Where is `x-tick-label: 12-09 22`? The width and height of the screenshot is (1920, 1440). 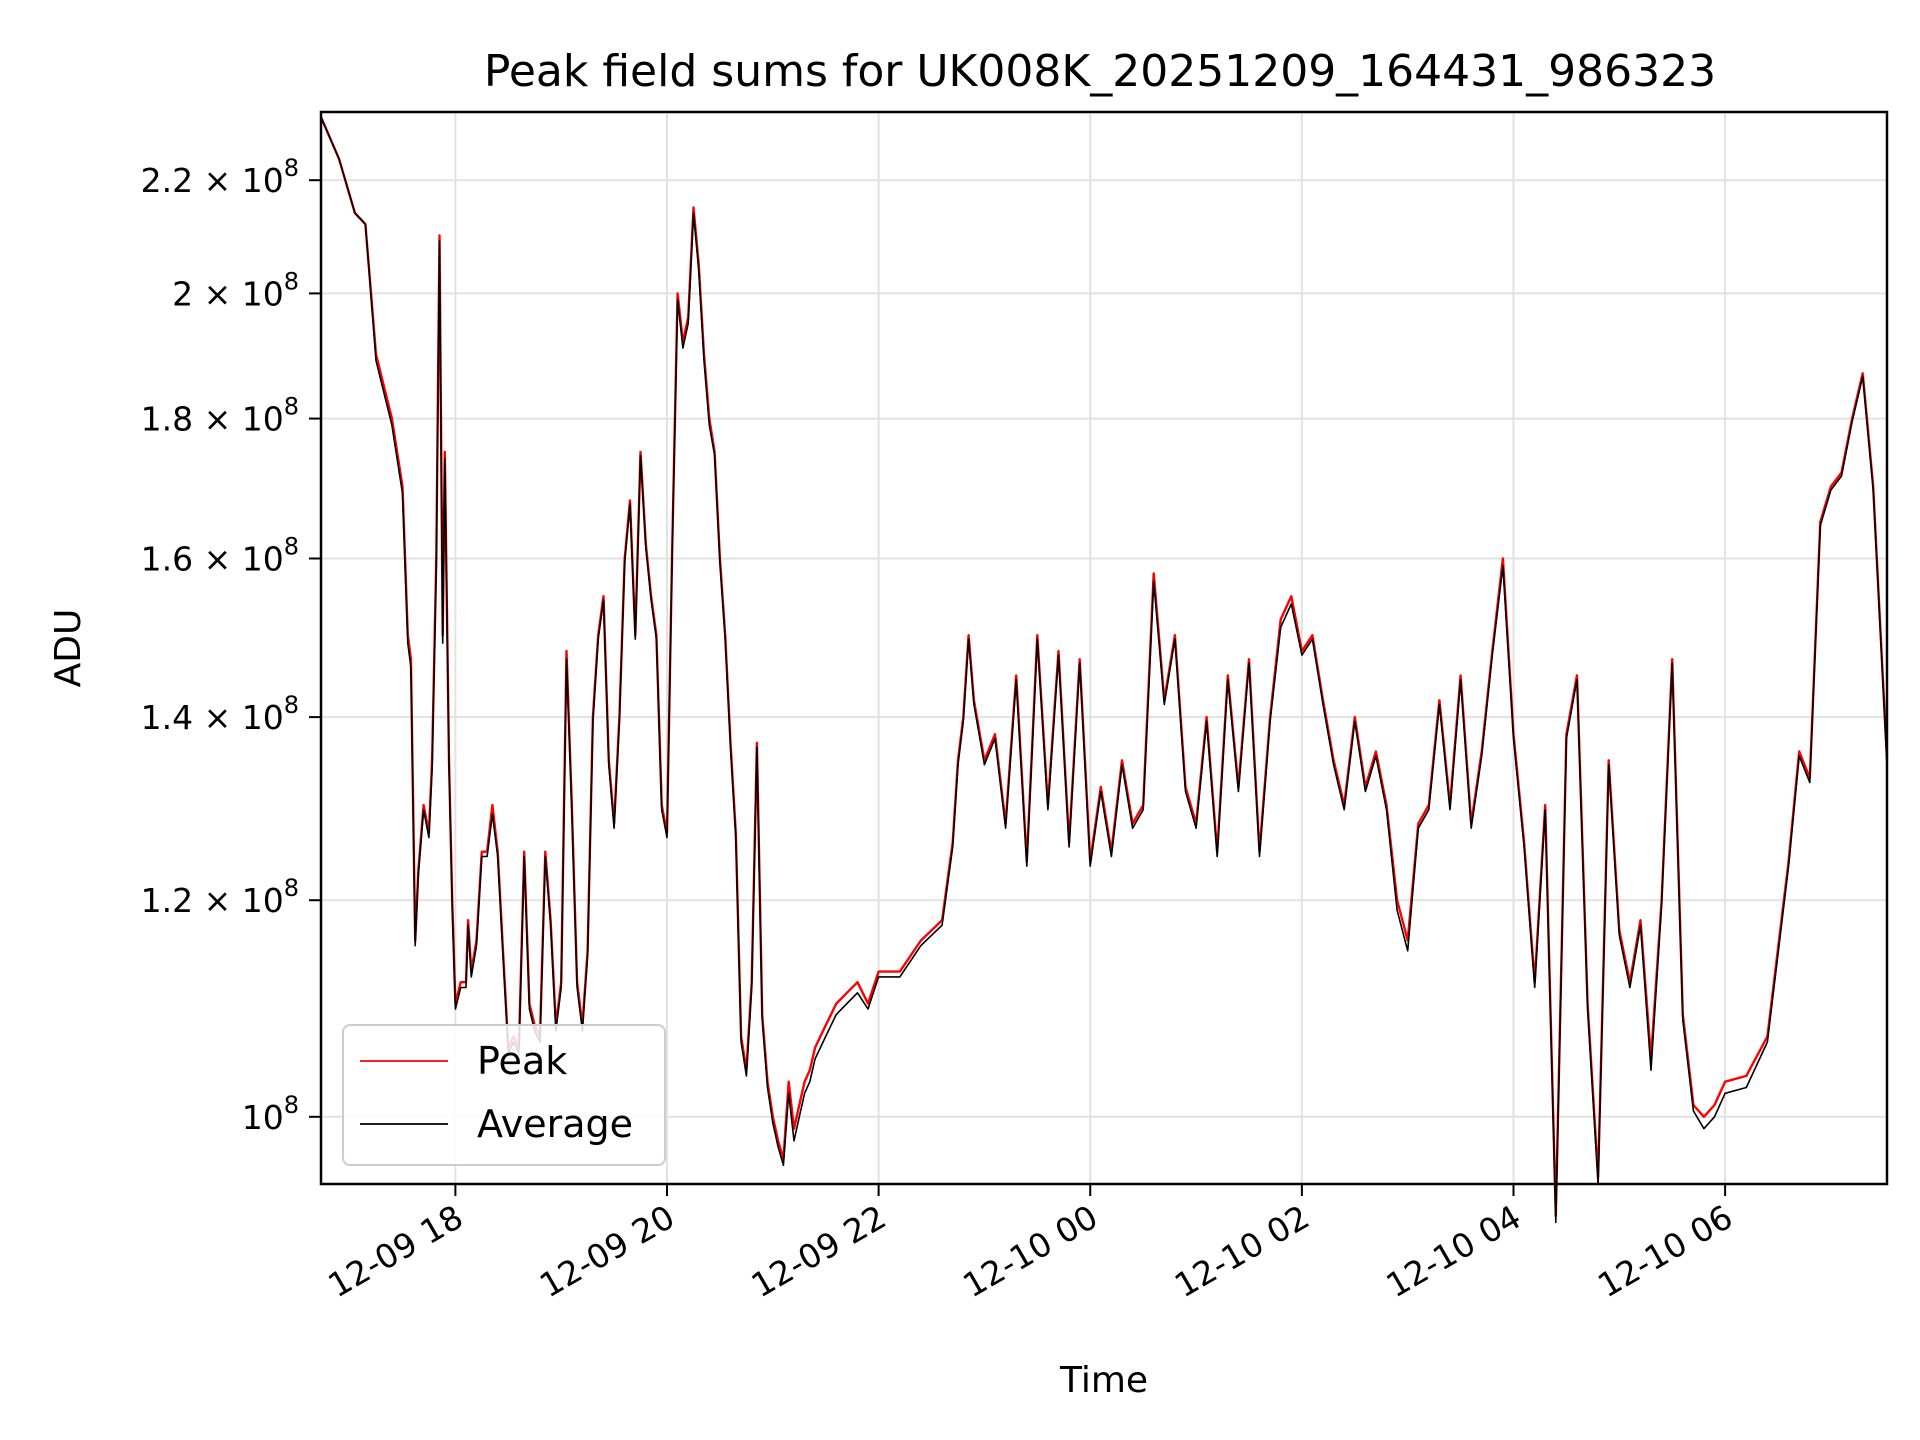 x-tick-label: 12-09 22 is located at coordinates (819, 1251).